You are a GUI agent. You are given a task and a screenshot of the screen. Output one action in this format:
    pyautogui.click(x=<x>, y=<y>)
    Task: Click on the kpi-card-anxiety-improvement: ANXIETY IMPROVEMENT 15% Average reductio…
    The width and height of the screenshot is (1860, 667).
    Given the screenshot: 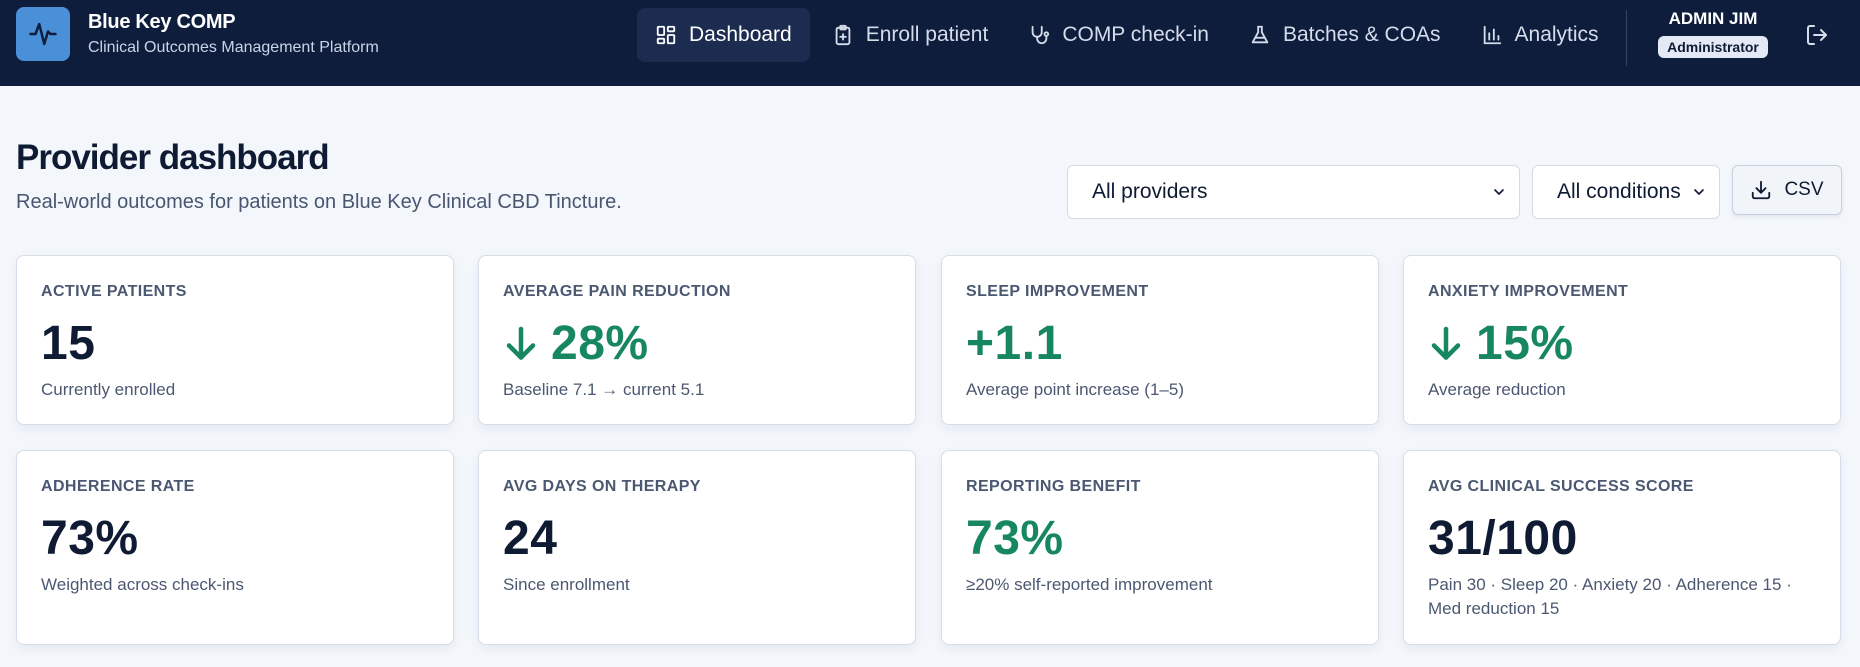 What is the action you would take?
    pyautogui.click(x=1622, y=340)
    